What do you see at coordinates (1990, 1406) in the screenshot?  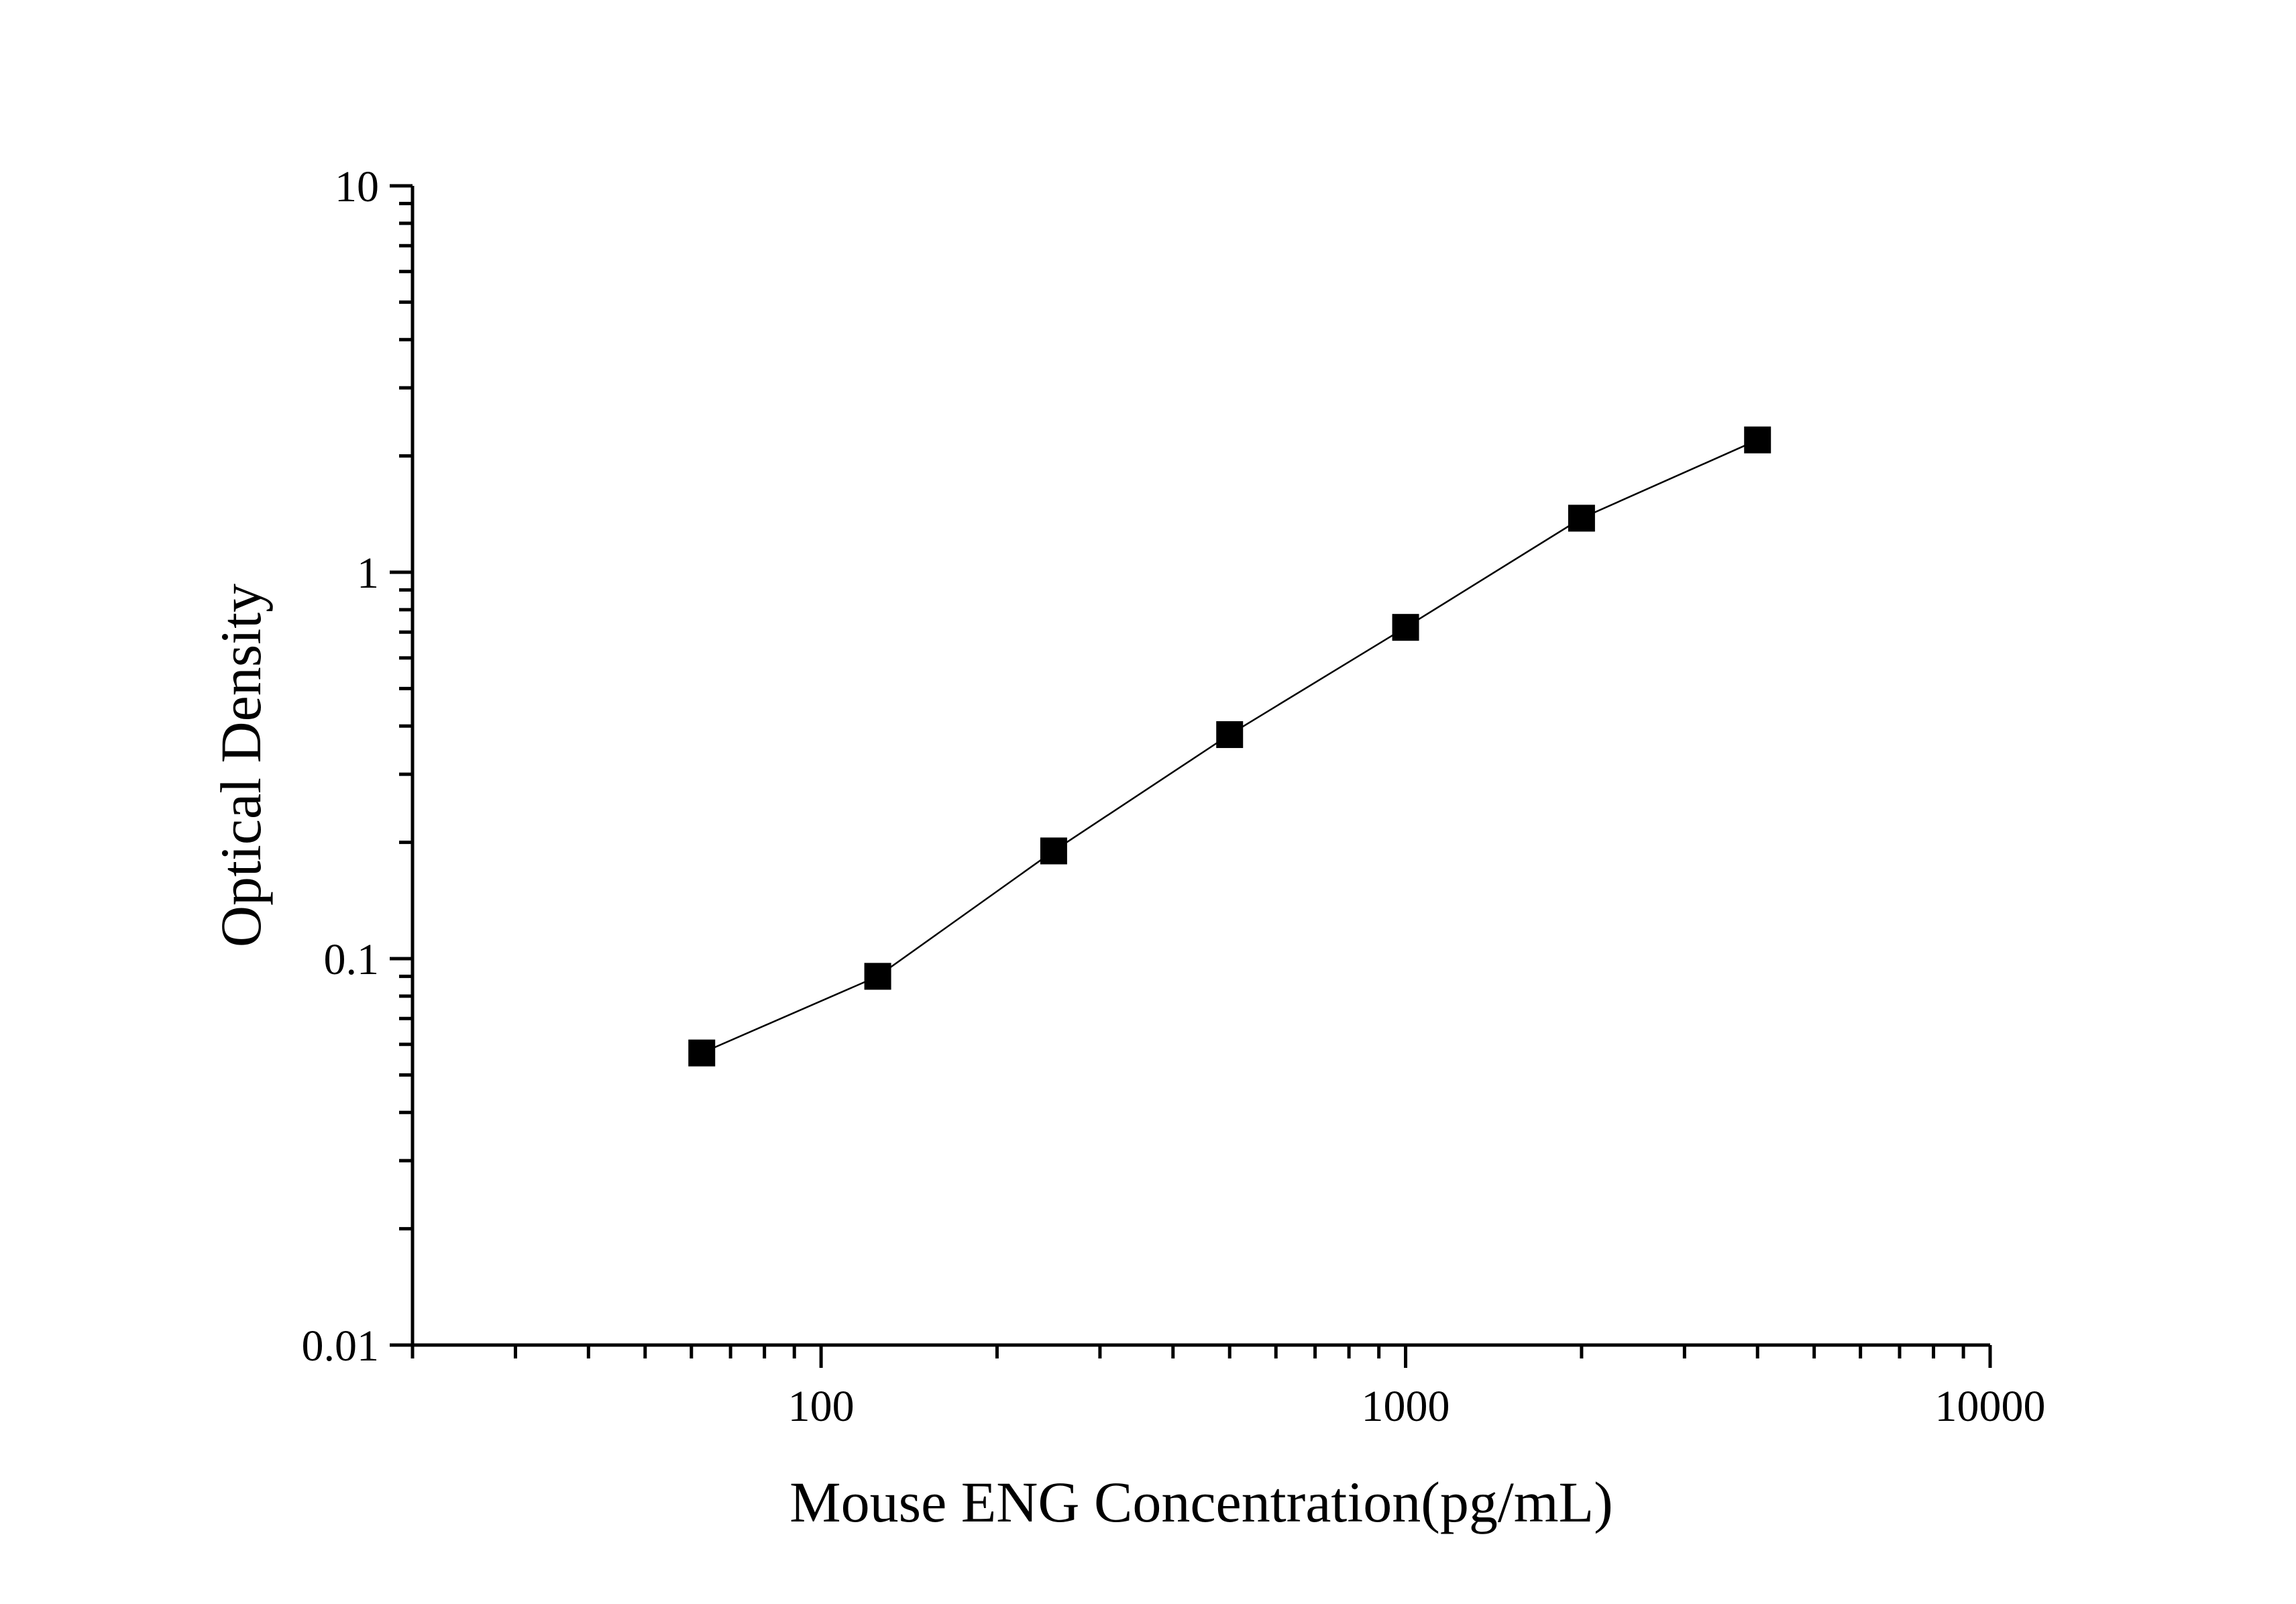 I see `x-tick-label: 10000` at bounding box center [1990, 1406].